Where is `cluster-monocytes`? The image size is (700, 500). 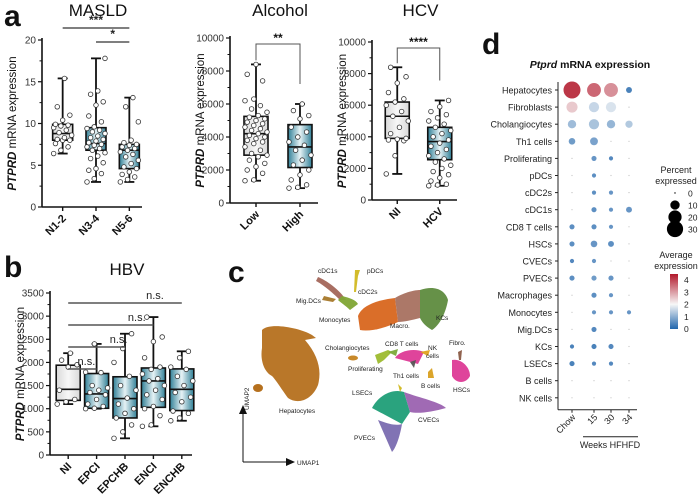
cluster-monocytes is located at coordinates (378, 314).